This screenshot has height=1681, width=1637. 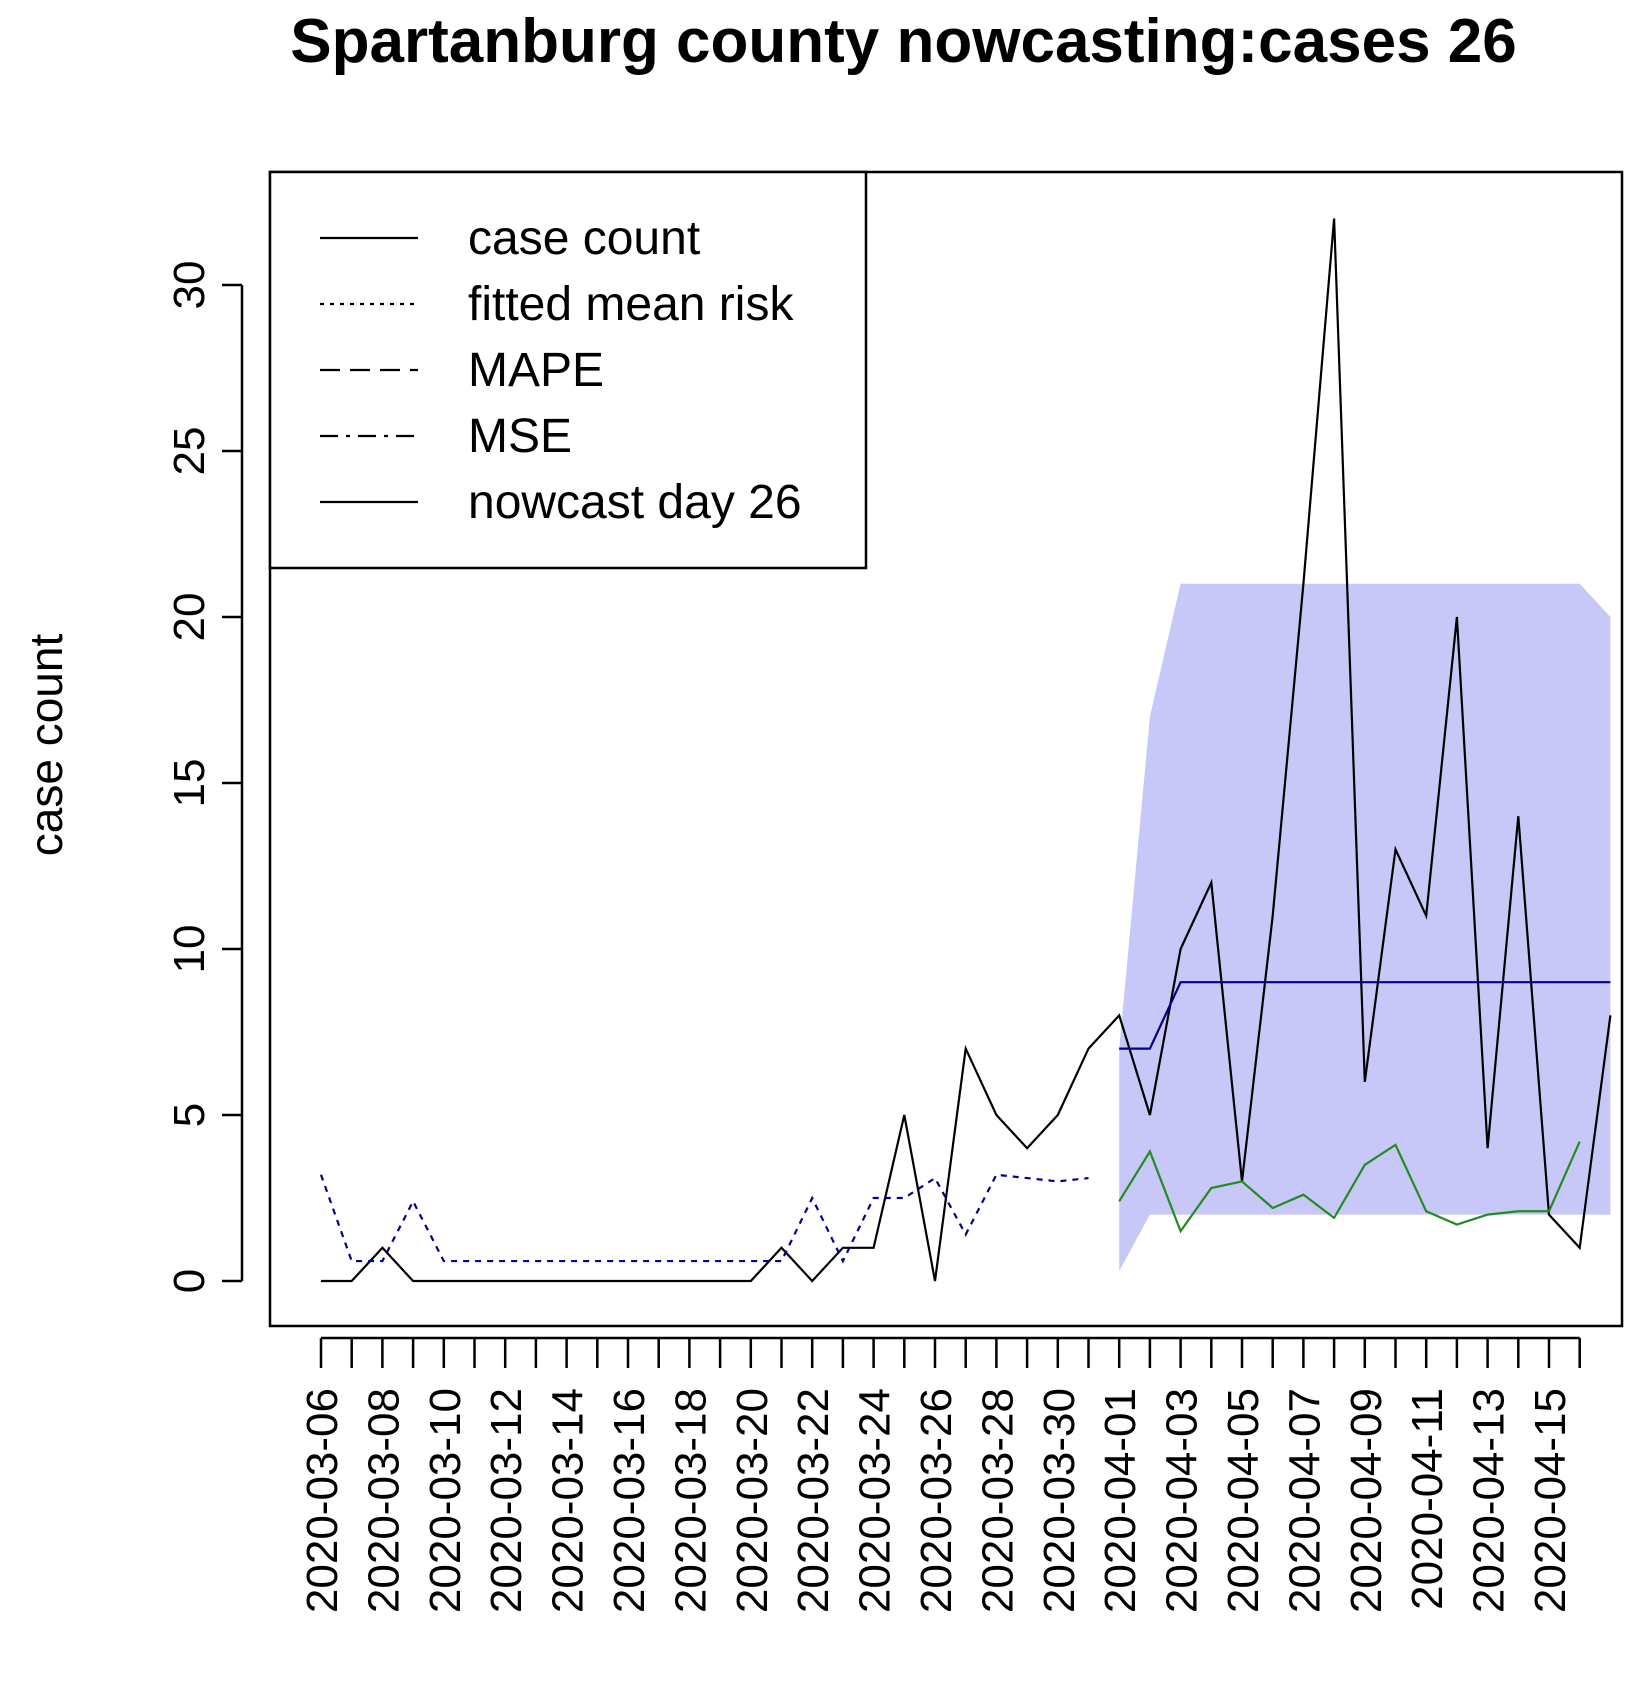 I want to click on y-tick-label: 5, so click(x=189, y=1115).